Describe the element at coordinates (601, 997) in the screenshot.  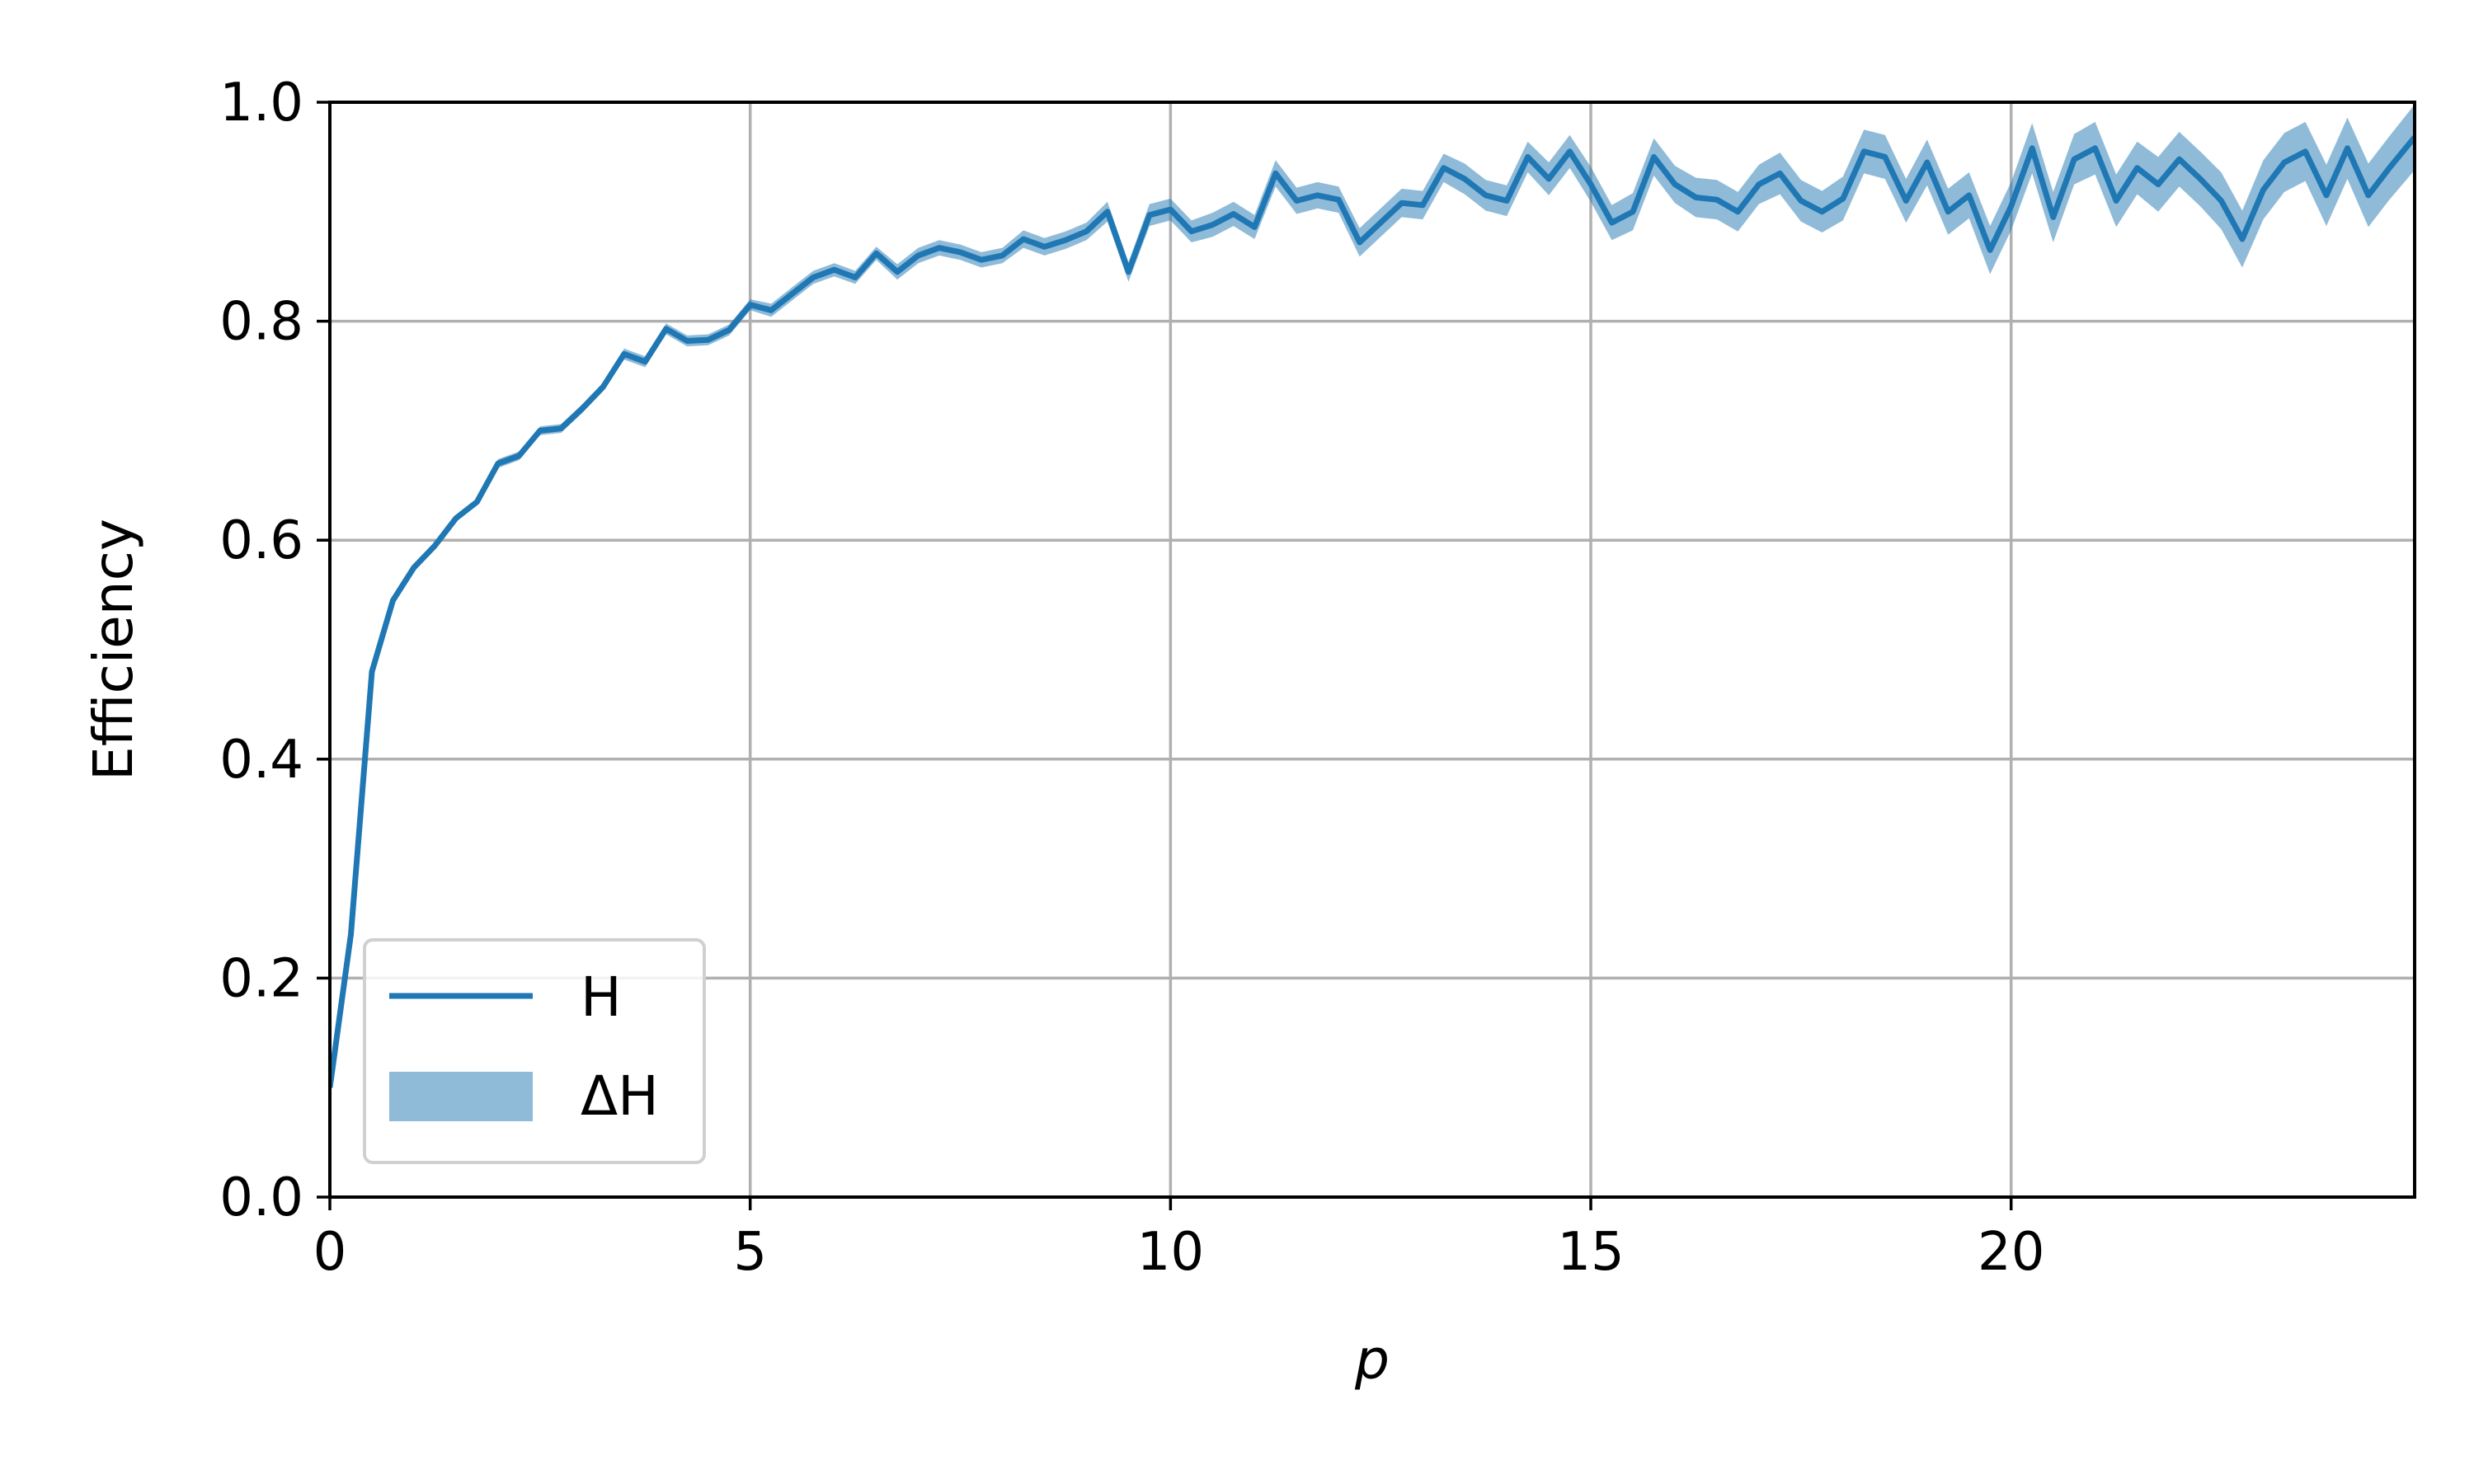
I see `legend-label-h: H` at that location.